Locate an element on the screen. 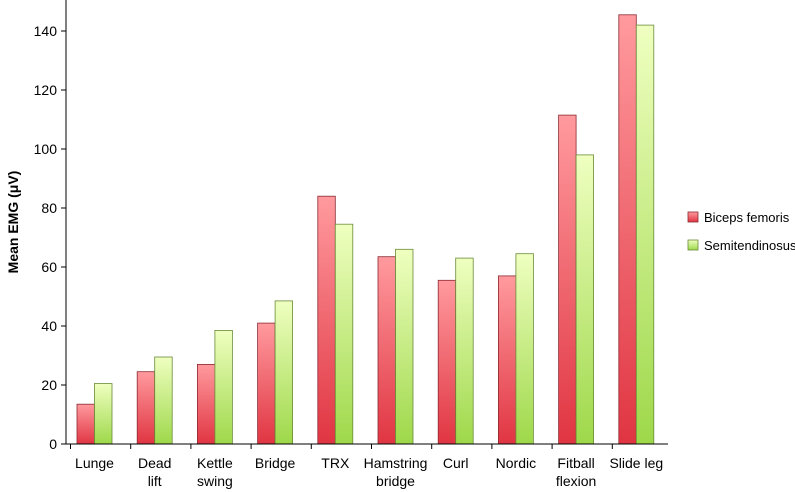 The height and width of the screenshot is (492, 795). y-tick-label: 120 is located at coordinates (46, 90).